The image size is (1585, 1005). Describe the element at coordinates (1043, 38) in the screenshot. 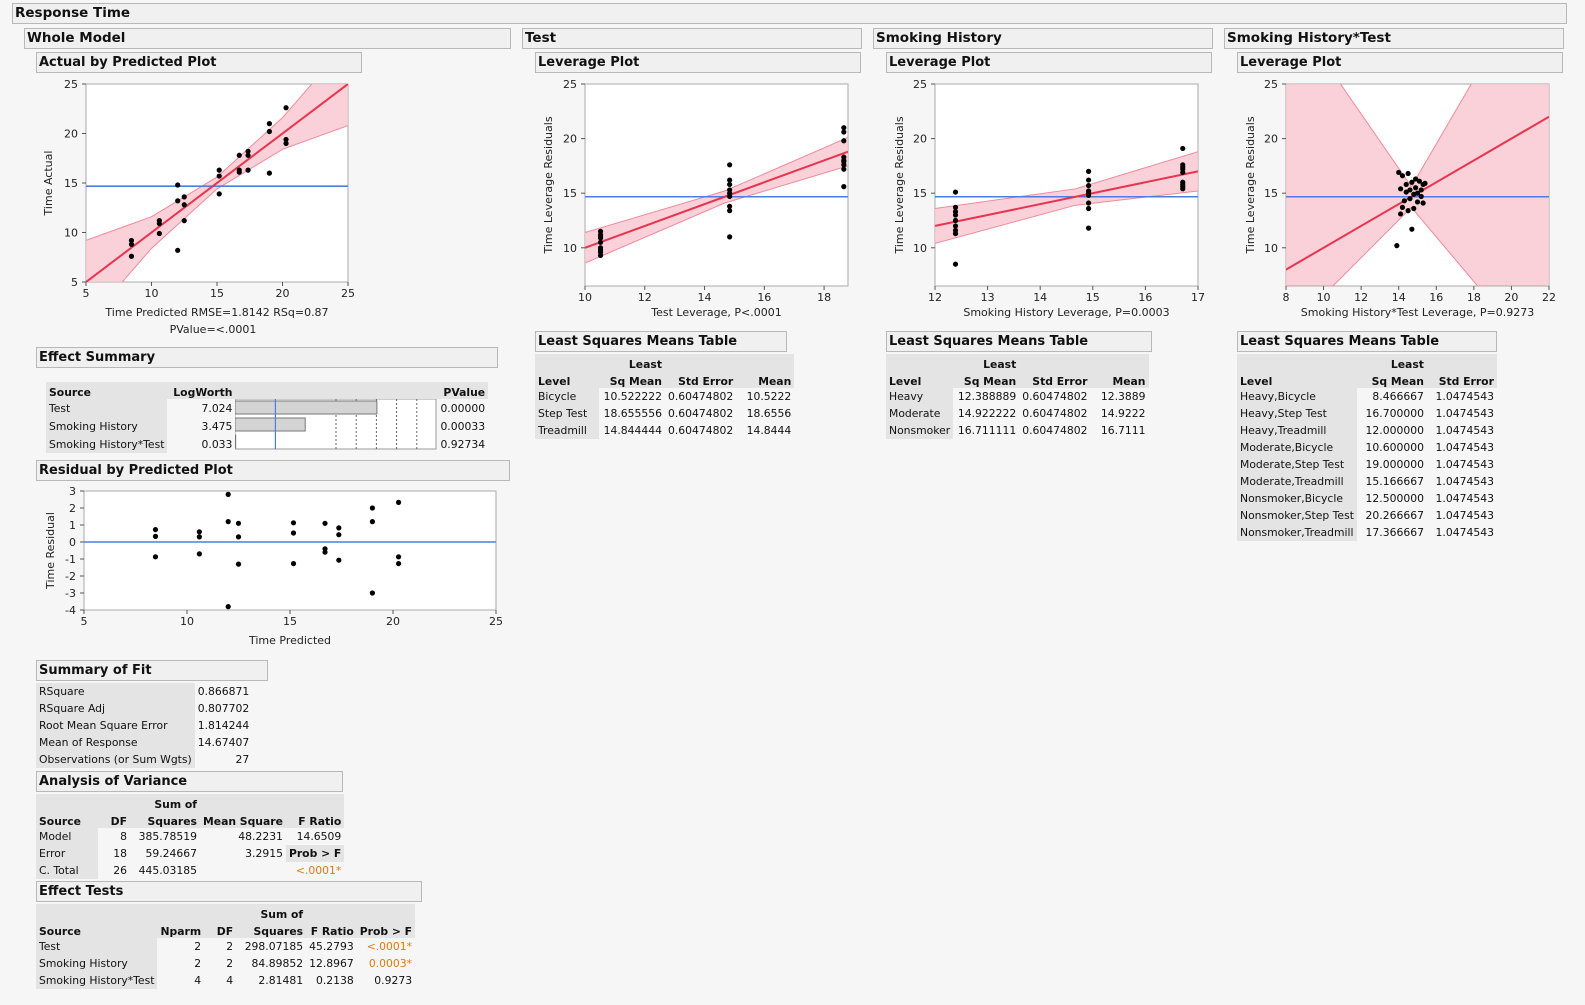

I see `section-smoking-history: Smoking History` at that location.